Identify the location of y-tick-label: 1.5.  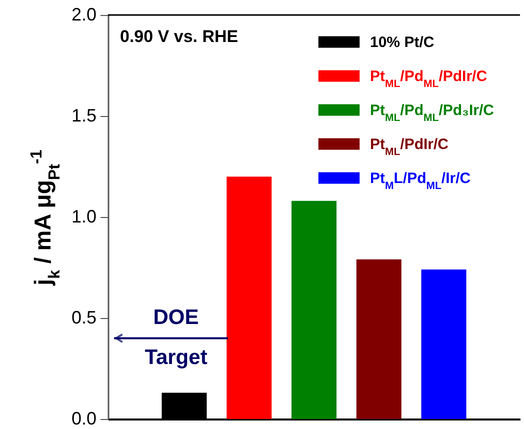
(83, 116).